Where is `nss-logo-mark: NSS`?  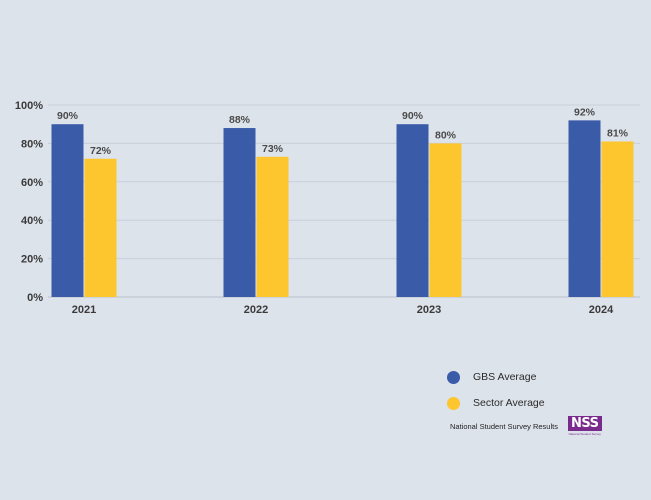
nss-logo-mark: NSS is located at coordinates (584, 423).